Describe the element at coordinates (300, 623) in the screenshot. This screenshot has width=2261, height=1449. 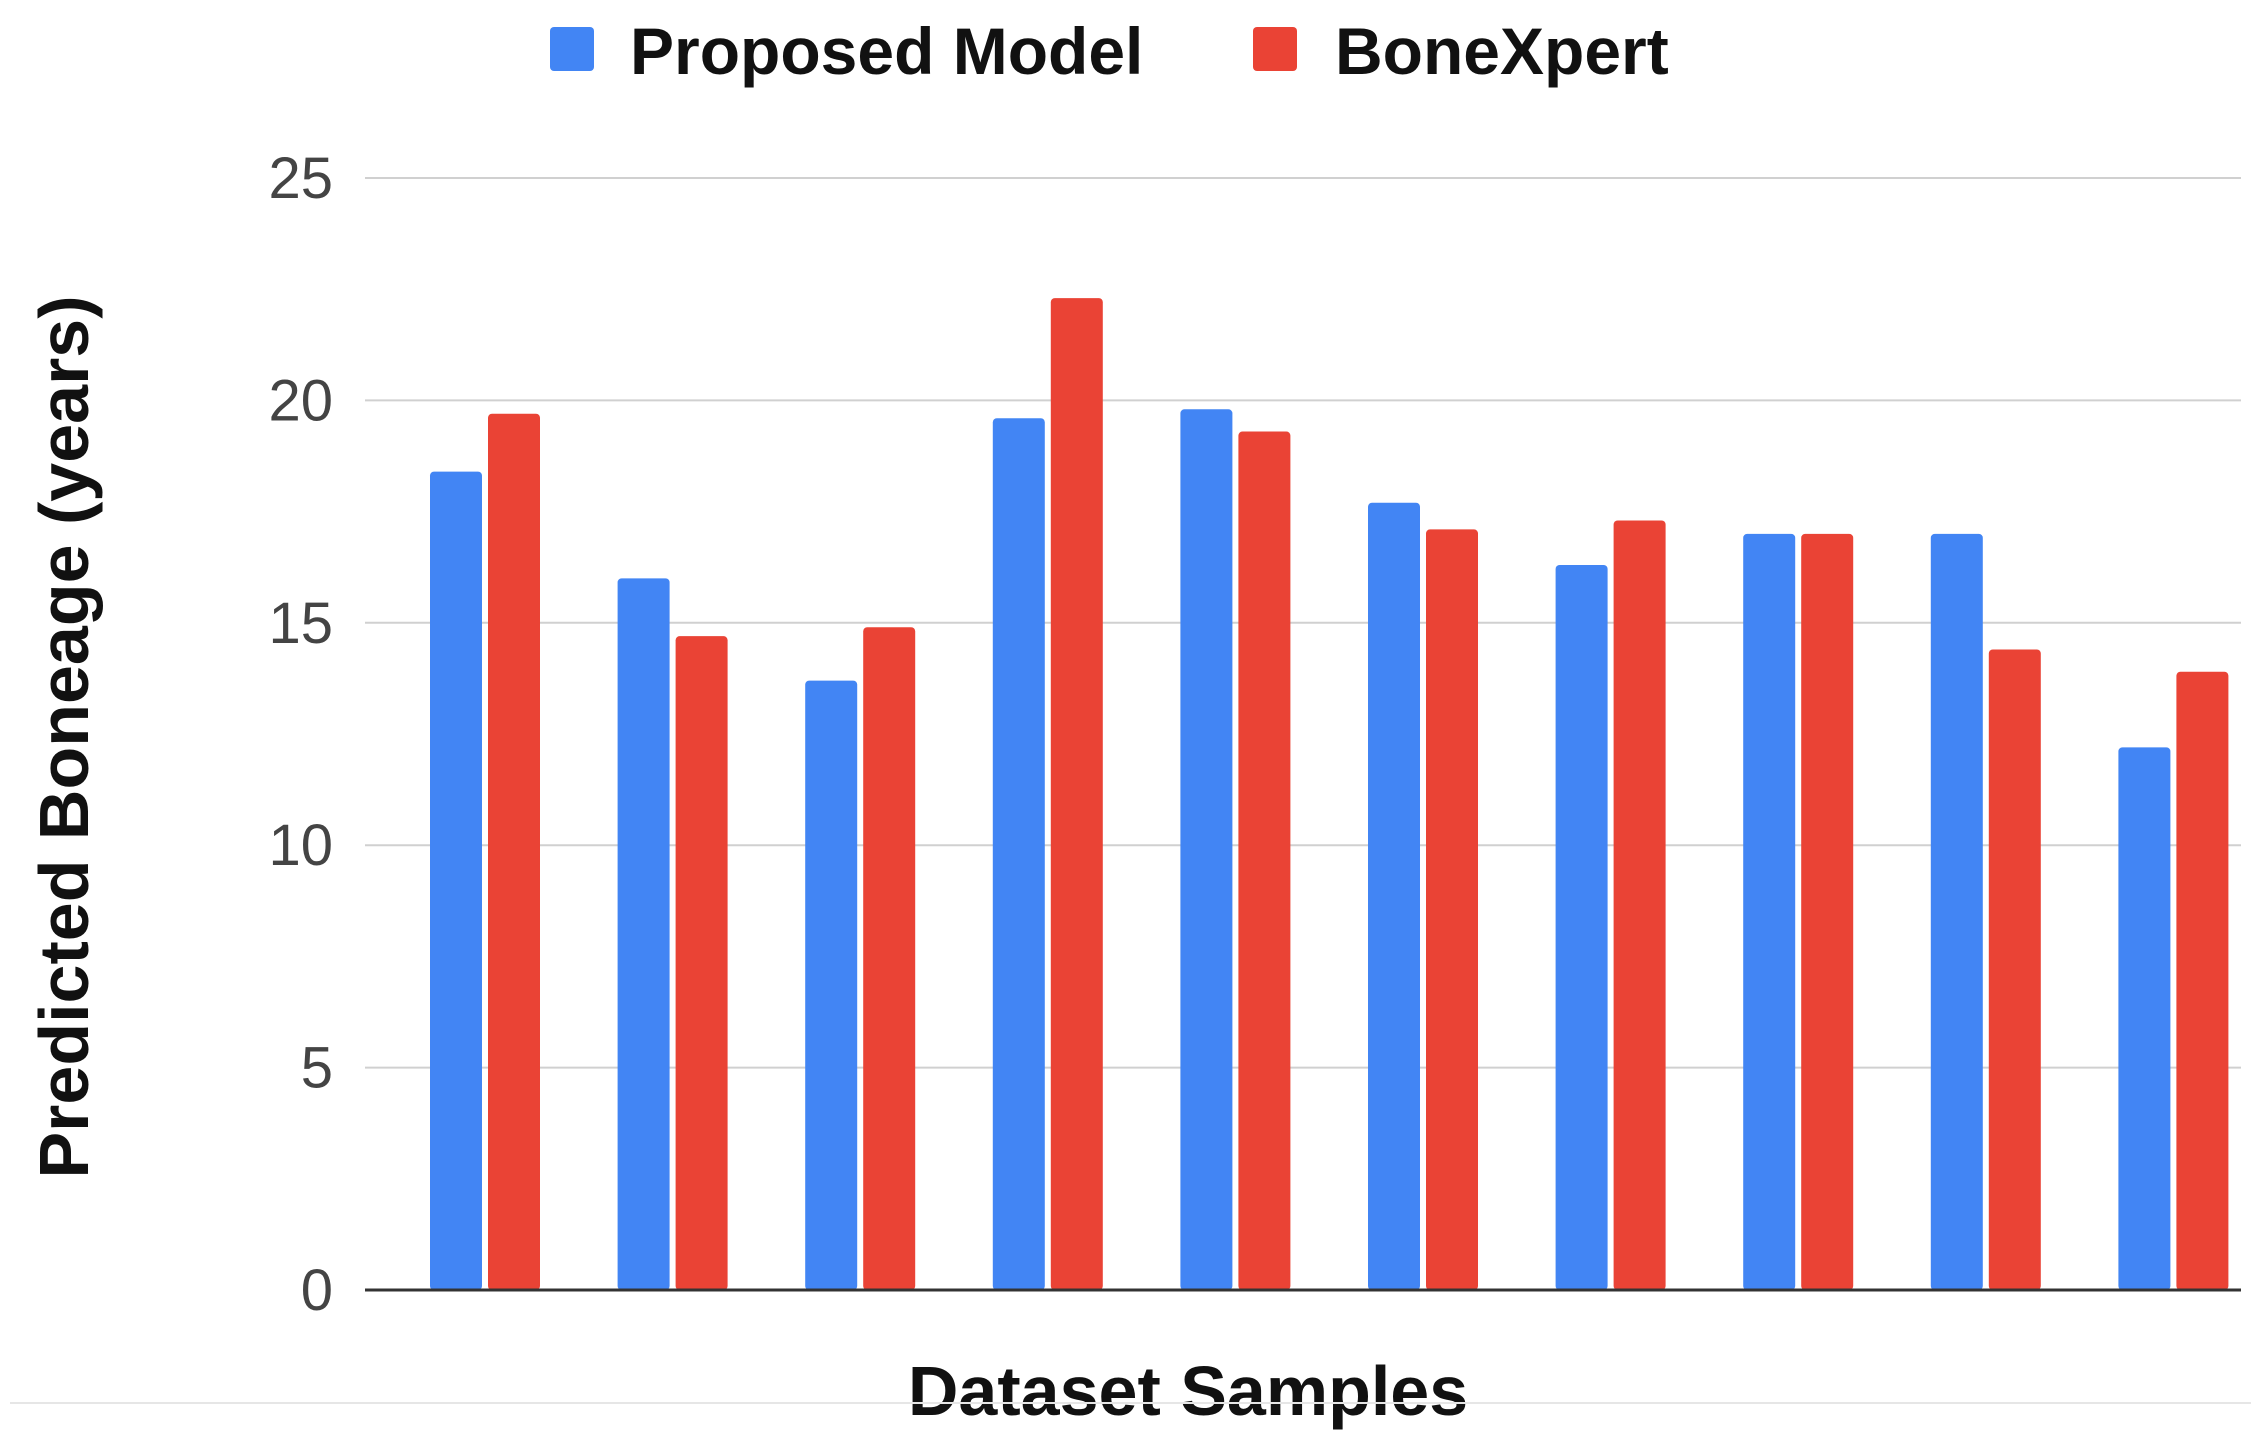
I see `y-tick-label: 15` at that location.